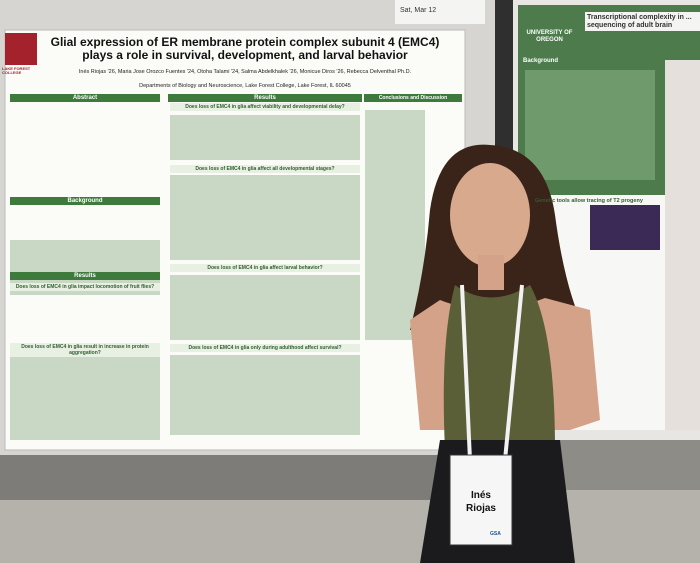  What do you see at coordinates (480, 508) in the screenshot?
I see `badge-last-name: Riojas` at bounding box center [480, 508].